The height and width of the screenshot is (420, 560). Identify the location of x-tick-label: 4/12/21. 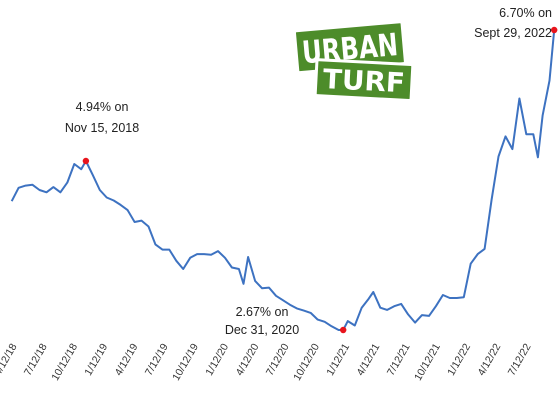
(368, 359).